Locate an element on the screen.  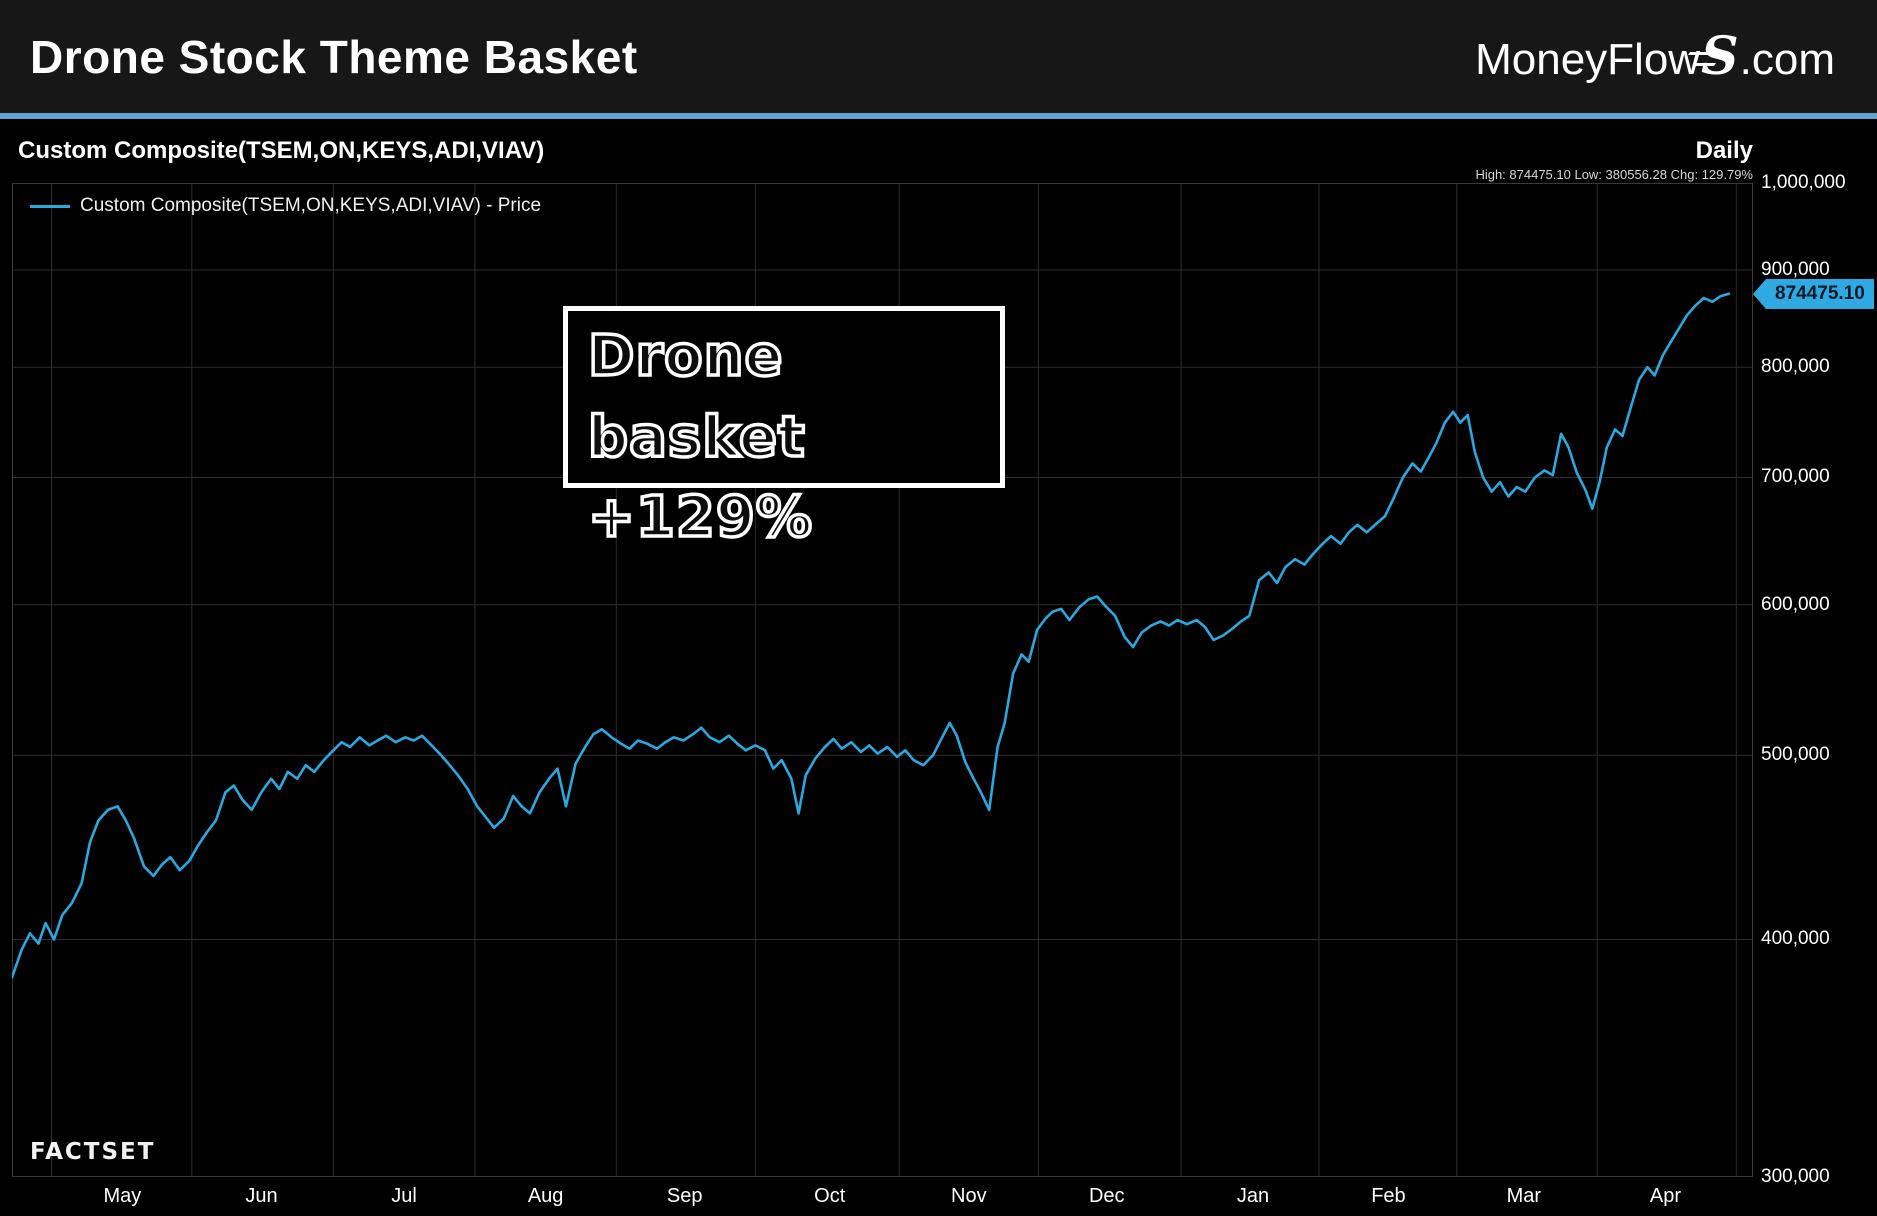
chart-period-label: Daily is located at coordinates (1724, 150).